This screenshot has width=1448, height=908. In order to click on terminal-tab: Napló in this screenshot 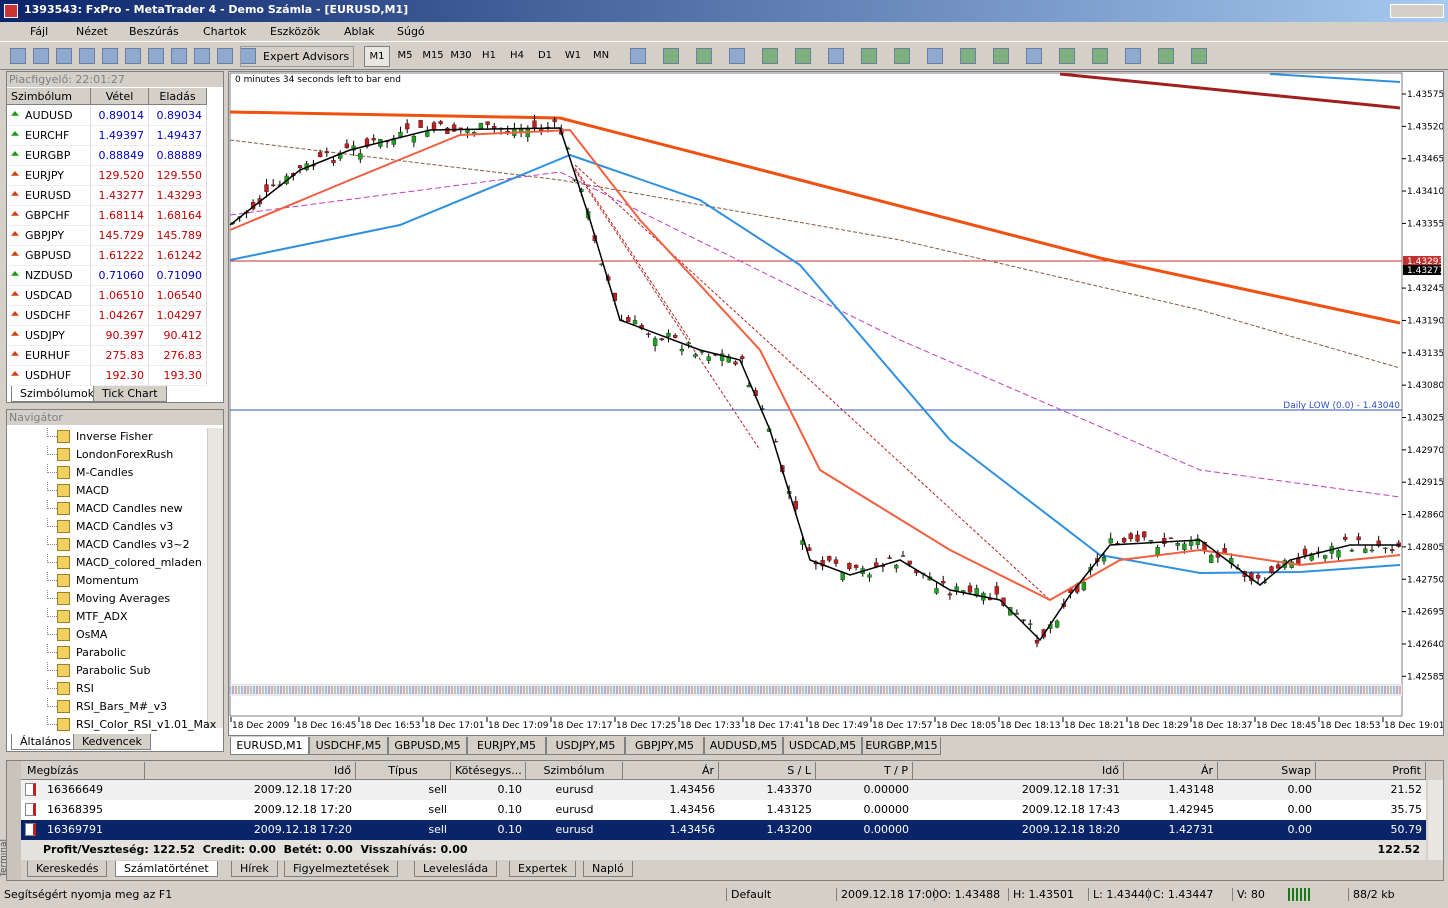, I will do `click(608, 869)`.